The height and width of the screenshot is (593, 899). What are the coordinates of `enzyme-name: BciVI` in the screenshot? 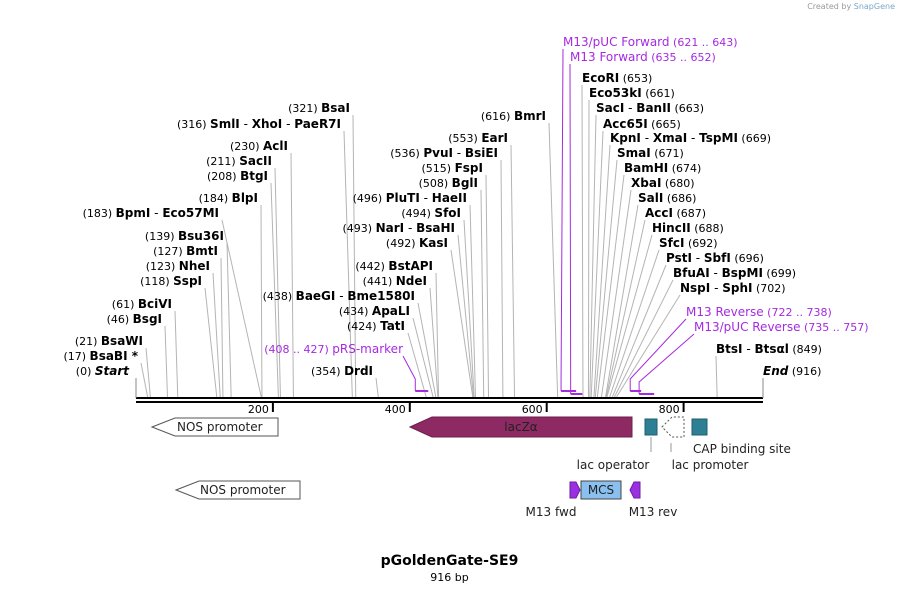 It's located at (155, 304).